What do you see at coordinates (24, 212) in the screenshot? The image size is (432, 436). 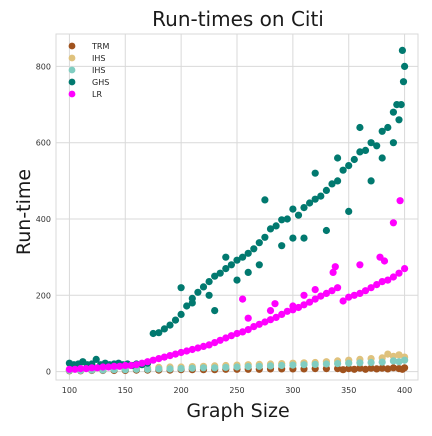 I see `y-axis-label: Run-time` at bounding box center [24, 212].